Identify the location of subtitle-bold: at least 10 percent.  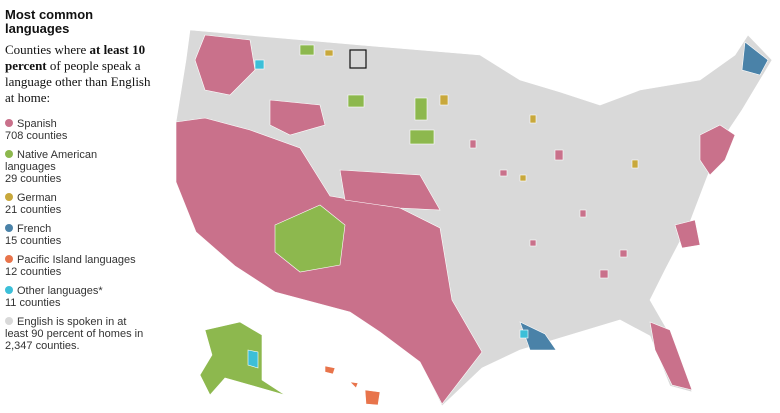
(75, 57).